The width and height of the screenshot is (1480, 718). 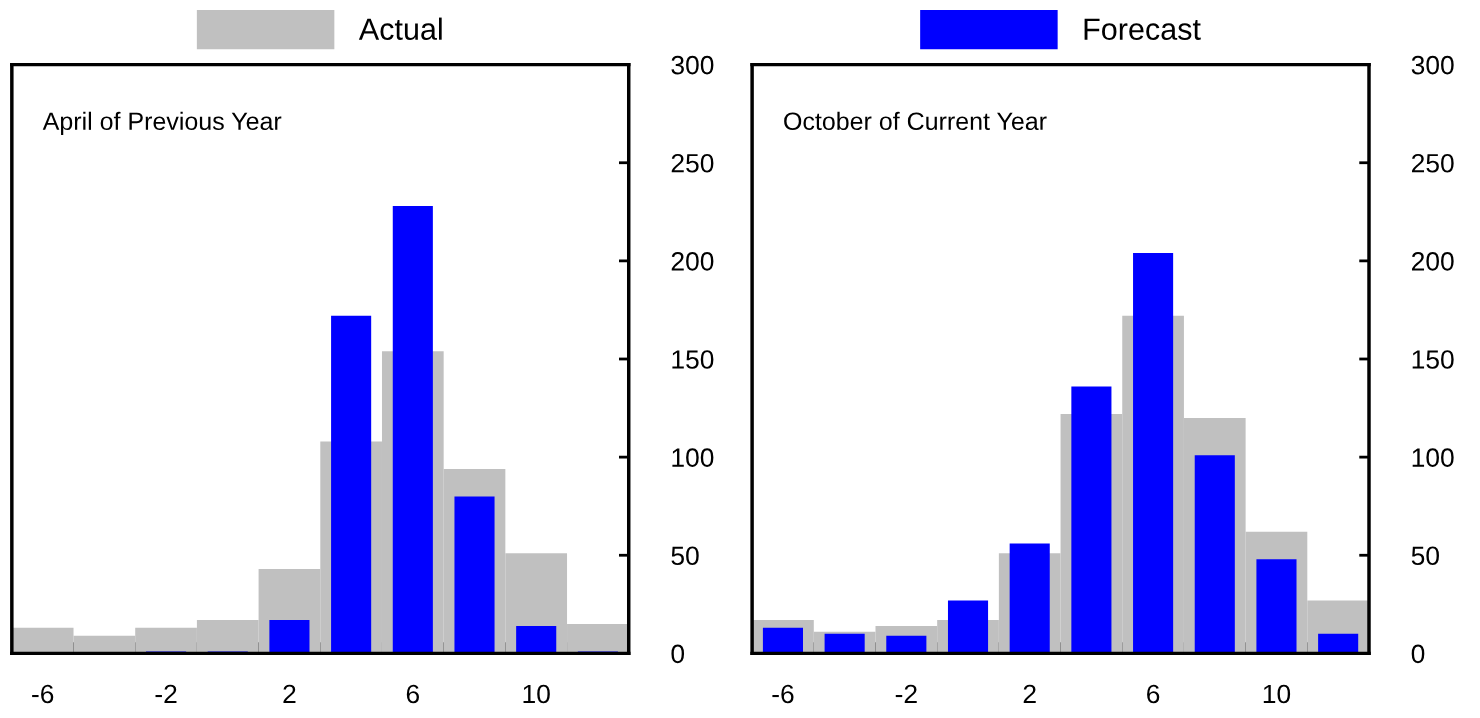 I want to click on legend-label: Actual, so click(x=400, y=29).